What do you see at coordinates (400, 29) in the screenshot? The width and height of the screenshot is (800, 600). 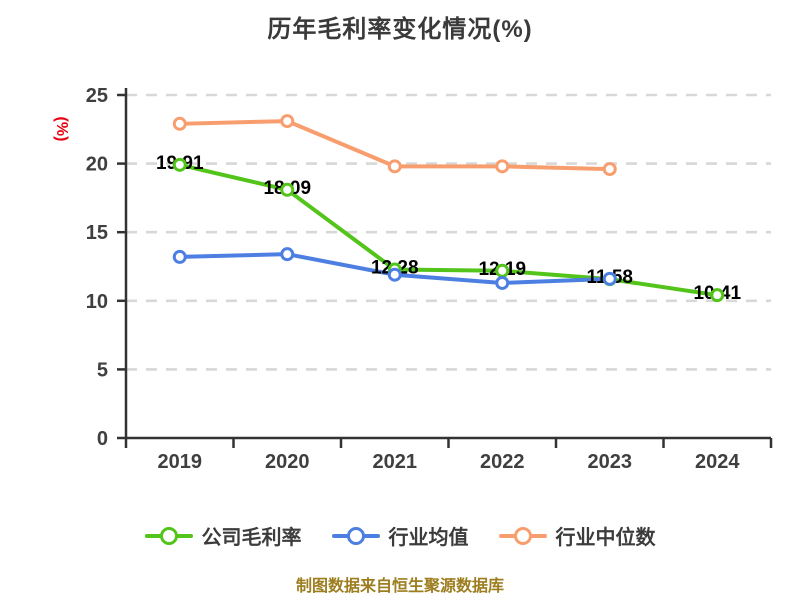 I see `chart-title: 历年毛利率变化情况(%)` at bounding box center [400, 29].